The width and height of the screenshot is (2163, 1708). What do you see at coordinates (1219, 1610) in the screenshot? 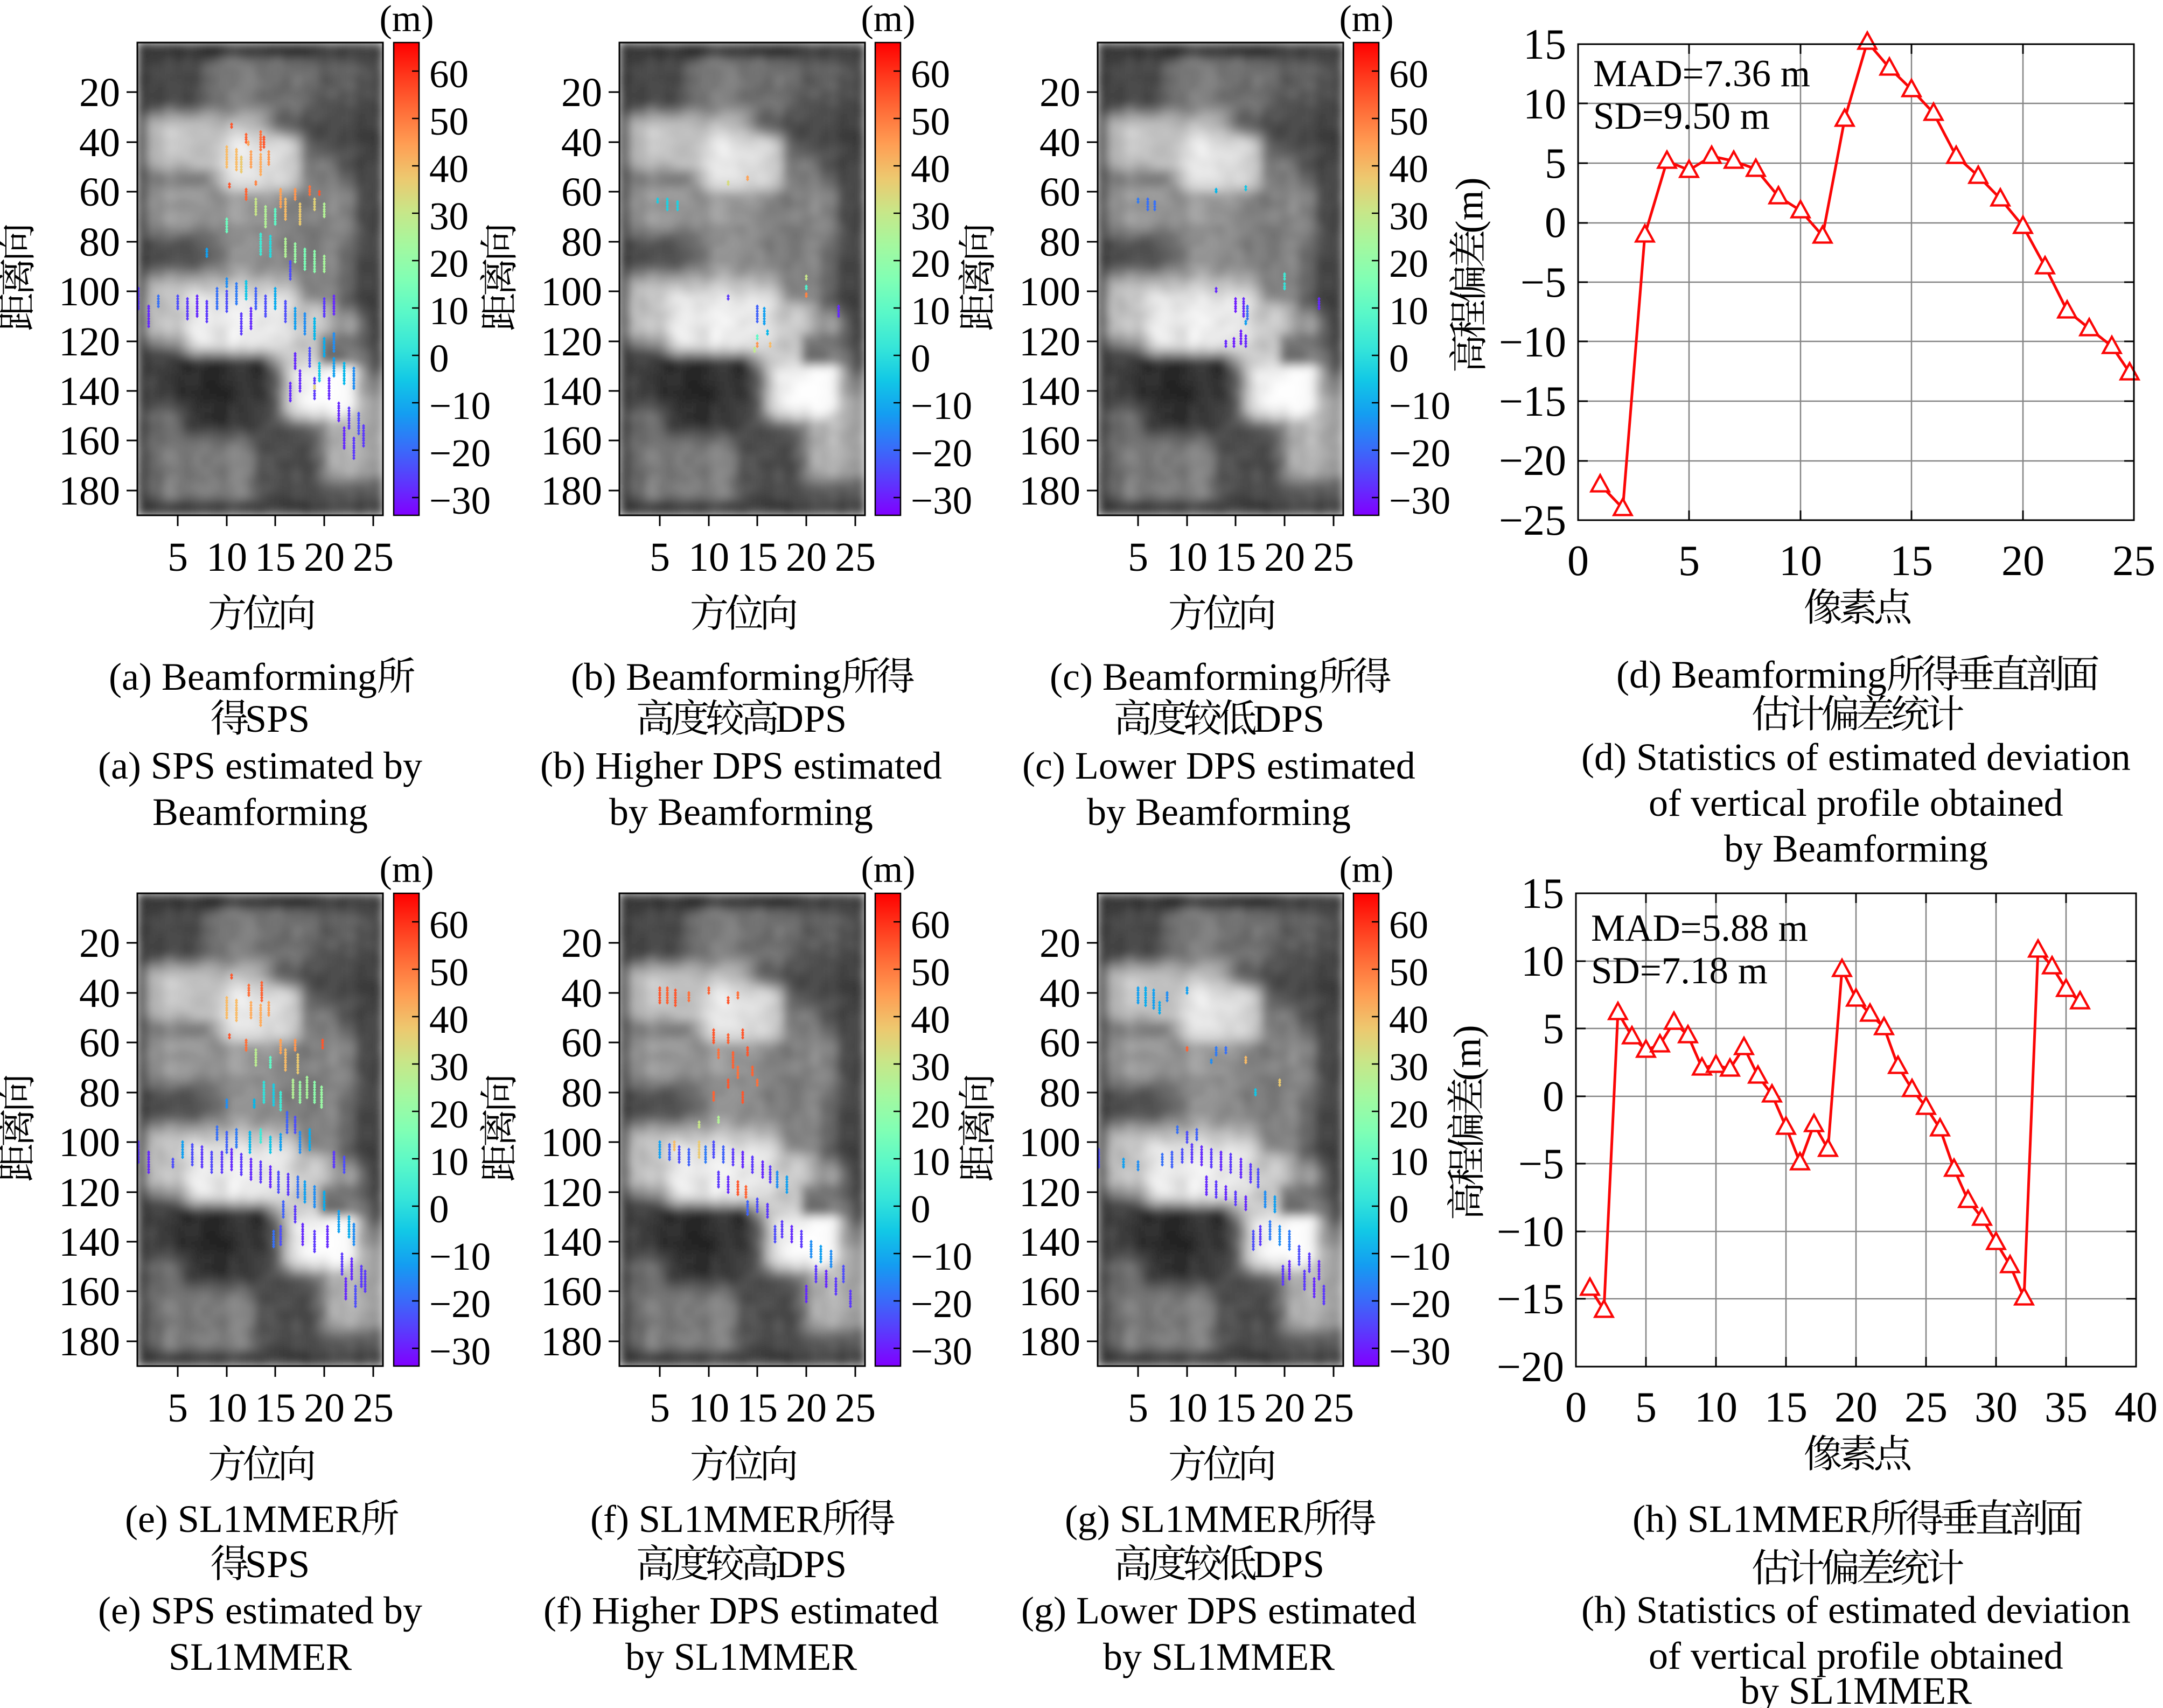
I see `svg-text: (g) Lower DPS estimated` at bounding box center [1219, 1610].